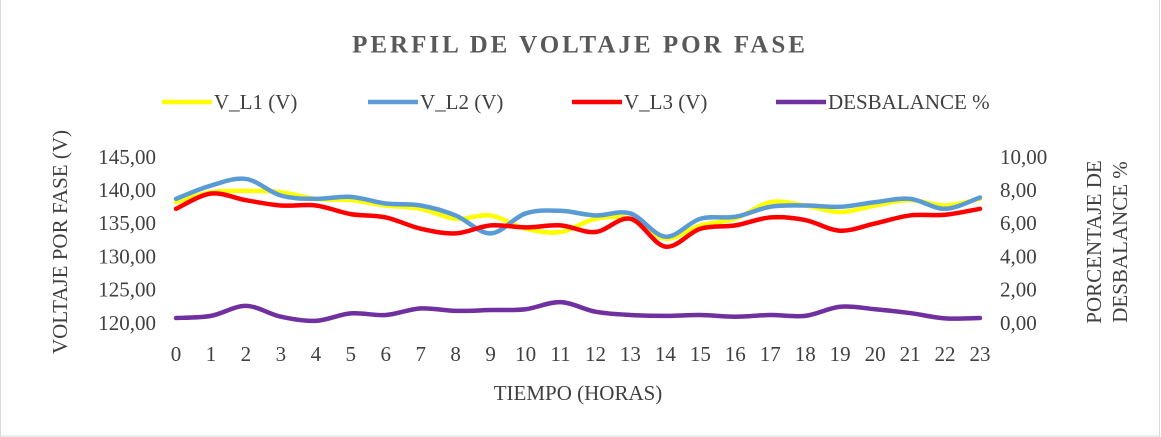 The width and height of the screenshot is (1161, 437). I want to click on x-tick-label: 15, so click(700, 354).